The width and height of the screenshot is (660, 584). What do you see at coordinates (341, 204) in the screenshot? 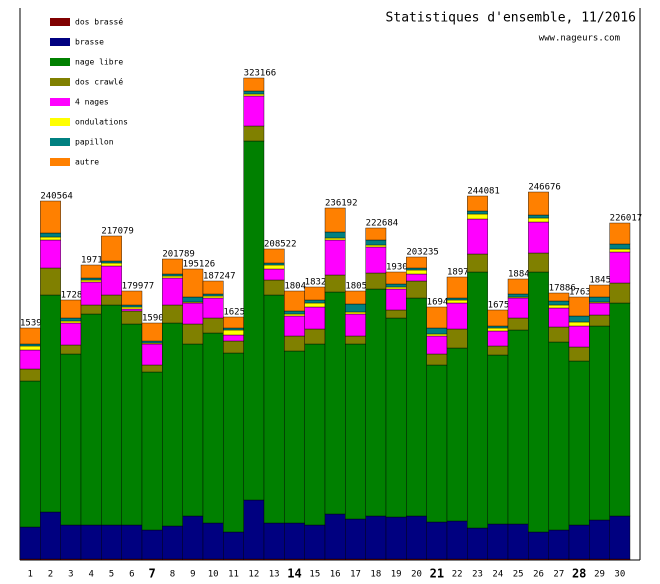
I see `total-label: 236192` at bounding box center [341, 204].